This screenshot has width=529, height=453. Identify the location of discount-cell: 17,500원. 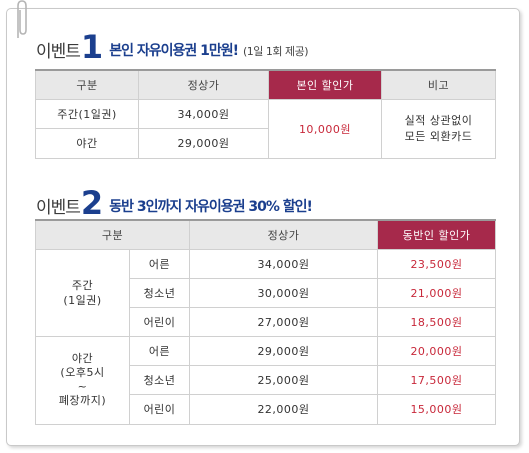
(436, 379).